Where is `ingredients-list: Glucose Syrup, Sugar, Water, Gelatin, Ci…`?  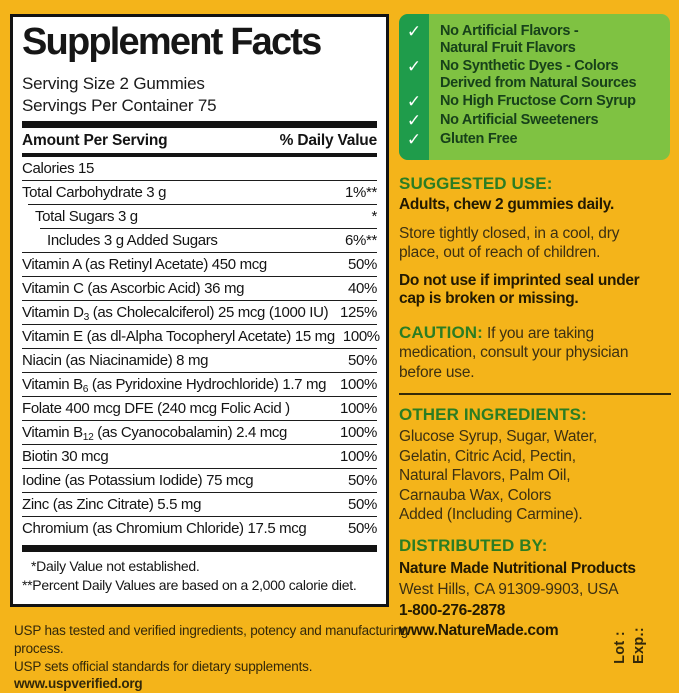 ingredients-list: Glucose Syrup, Sugar, Water, Gelatin, Ci… is located at coordinates (498, 475).